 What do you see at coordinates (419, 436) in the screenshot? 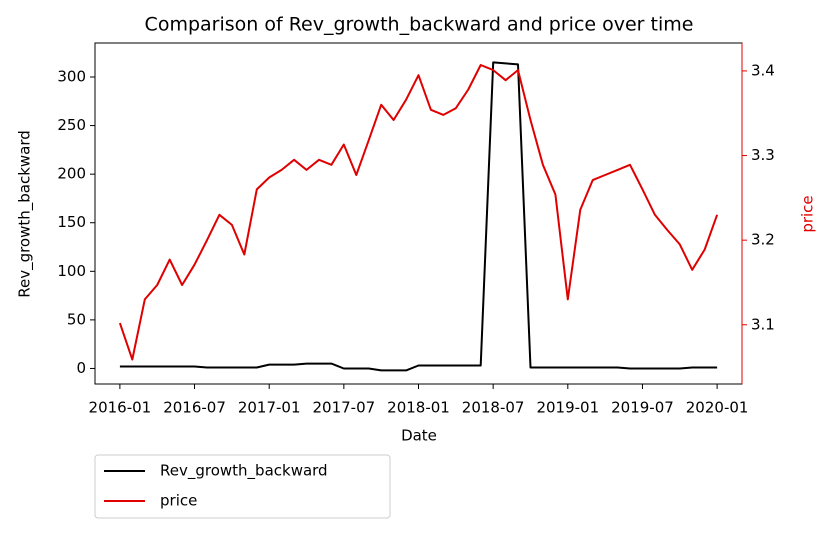
I see `x-axis-label: Date` at bounding box center [419, 436].